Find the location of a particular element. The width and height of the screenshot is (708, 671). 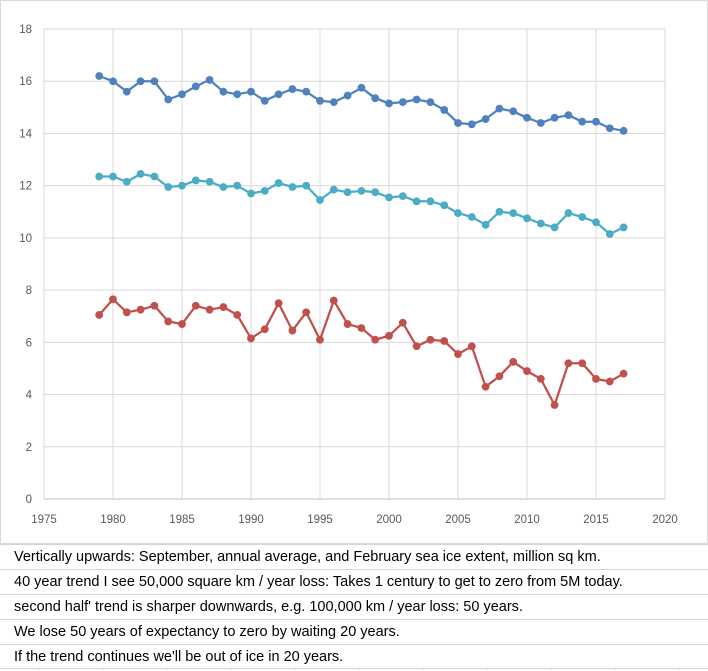

x-tick-label: 2020 is located at coordinates (665, 520).